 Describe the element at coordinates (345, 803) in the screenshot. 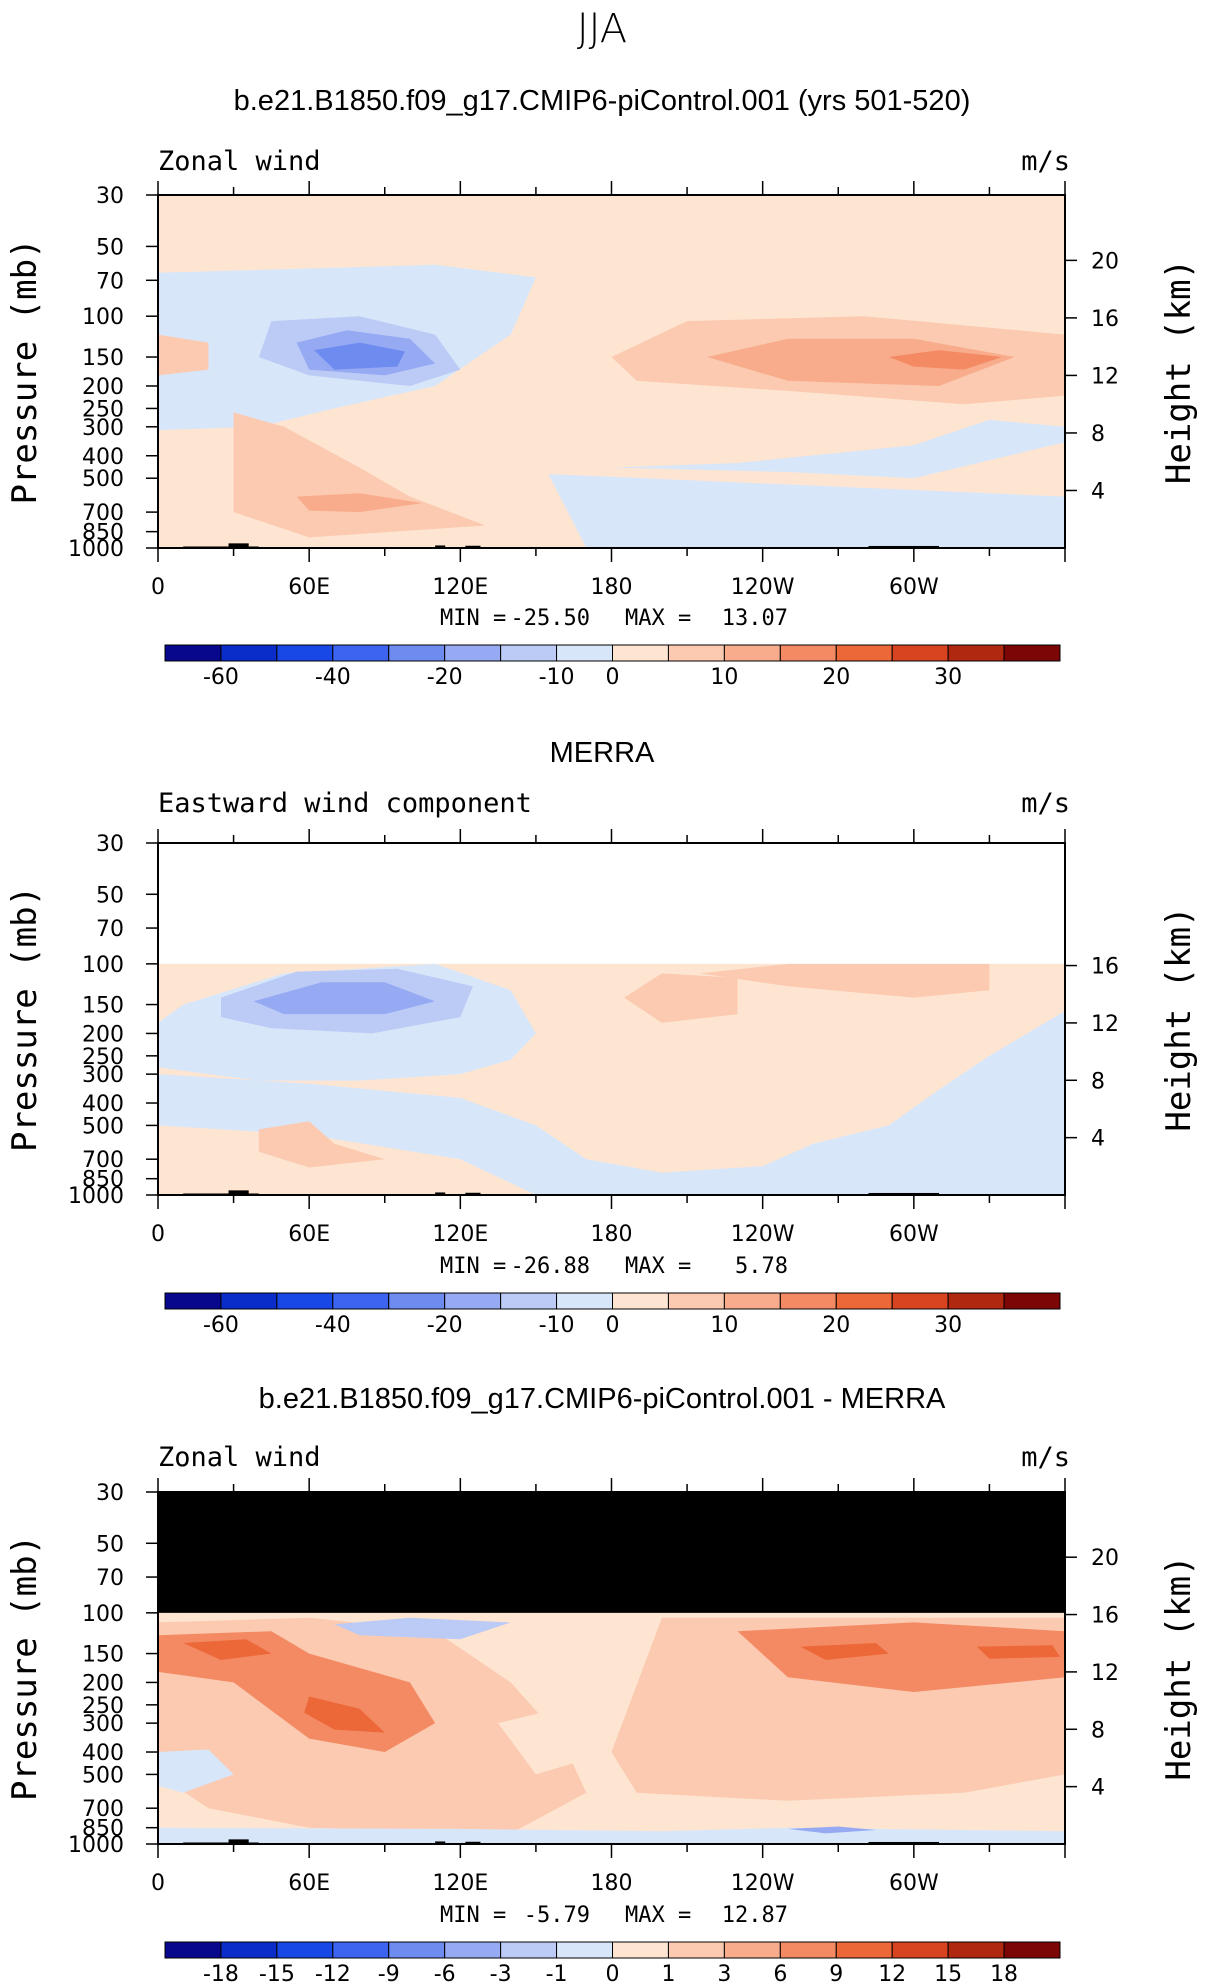

I see `variable-label: Eastward wind component` at that location.